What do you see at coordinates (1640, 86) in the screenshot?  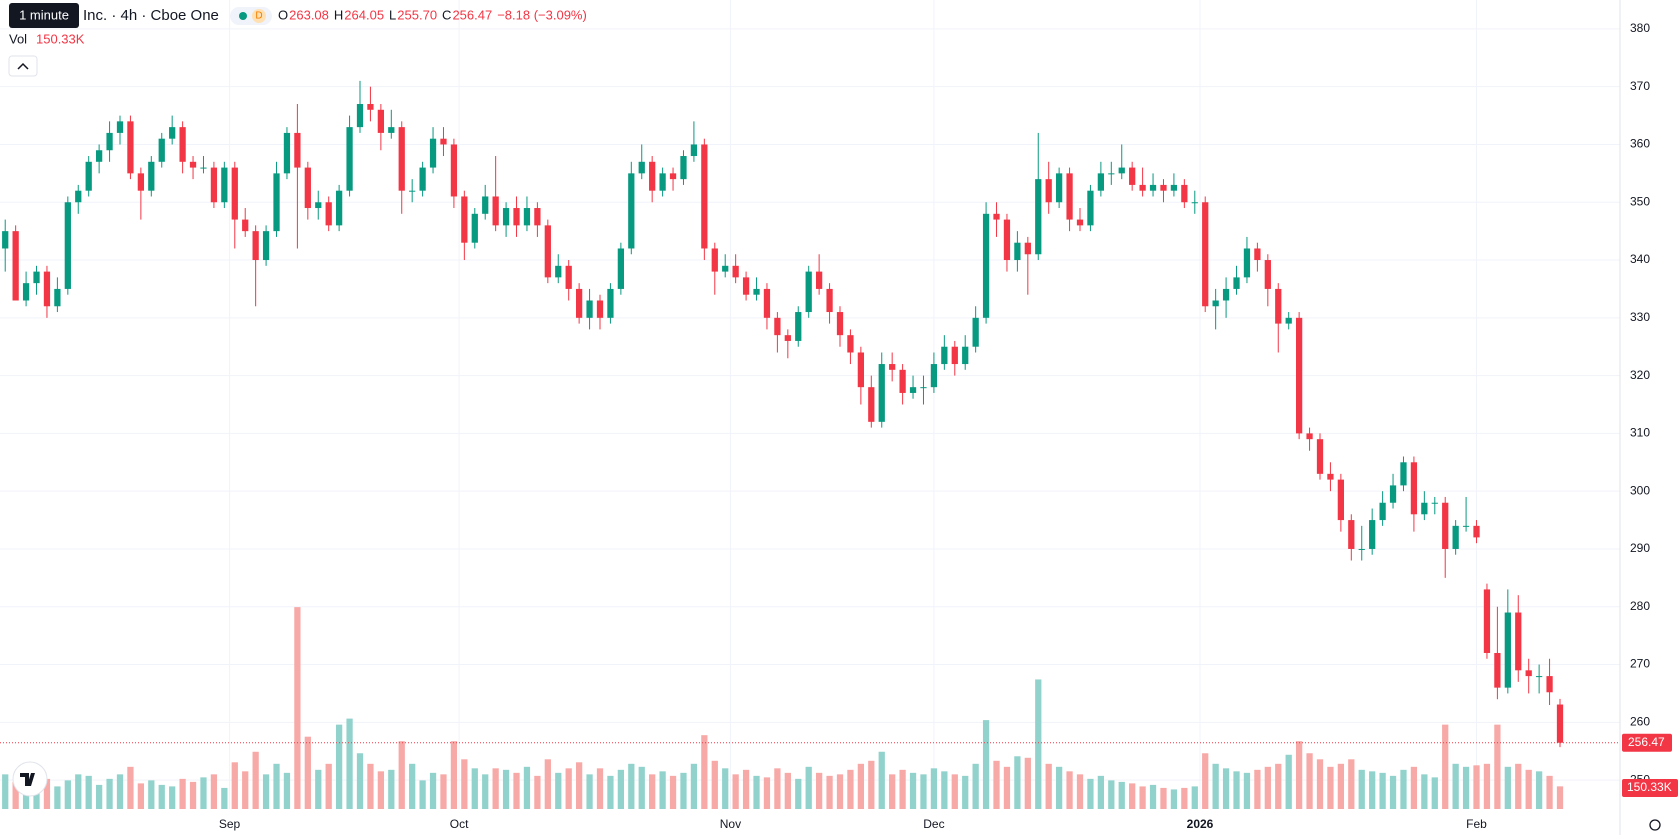 I see `y-tick-label: 370` at bounding box center [1640, 86].